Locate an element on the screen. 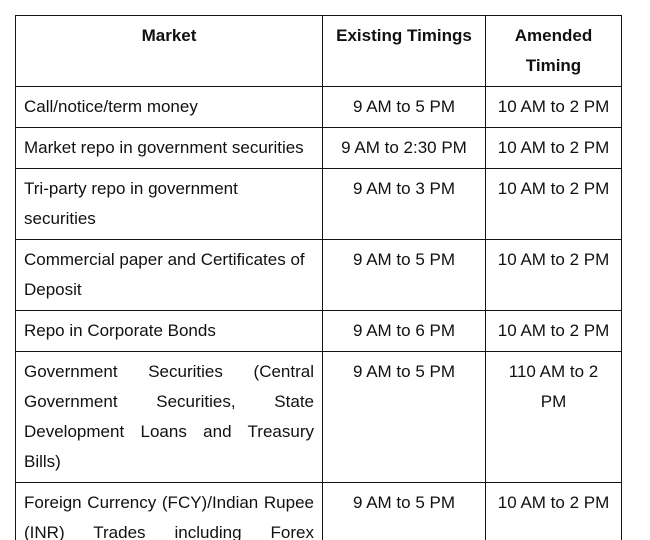 The width and height of the screenshot is (650, 540). market-cell: Tri-party repo in government securities is located at coordinates (169, 204).